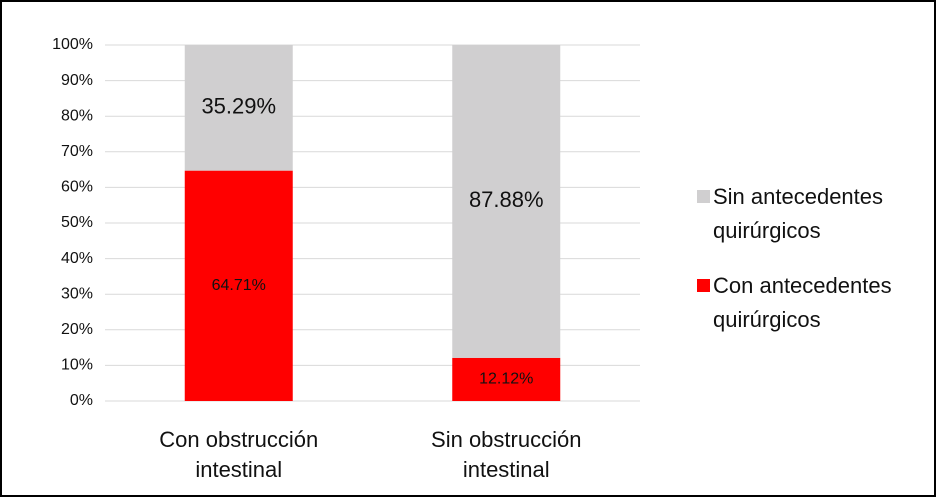  Describe the element at coordinates (239, 454) in the screenshot. I see `x-tick-label: Con obstrucción intestinal` at that location.